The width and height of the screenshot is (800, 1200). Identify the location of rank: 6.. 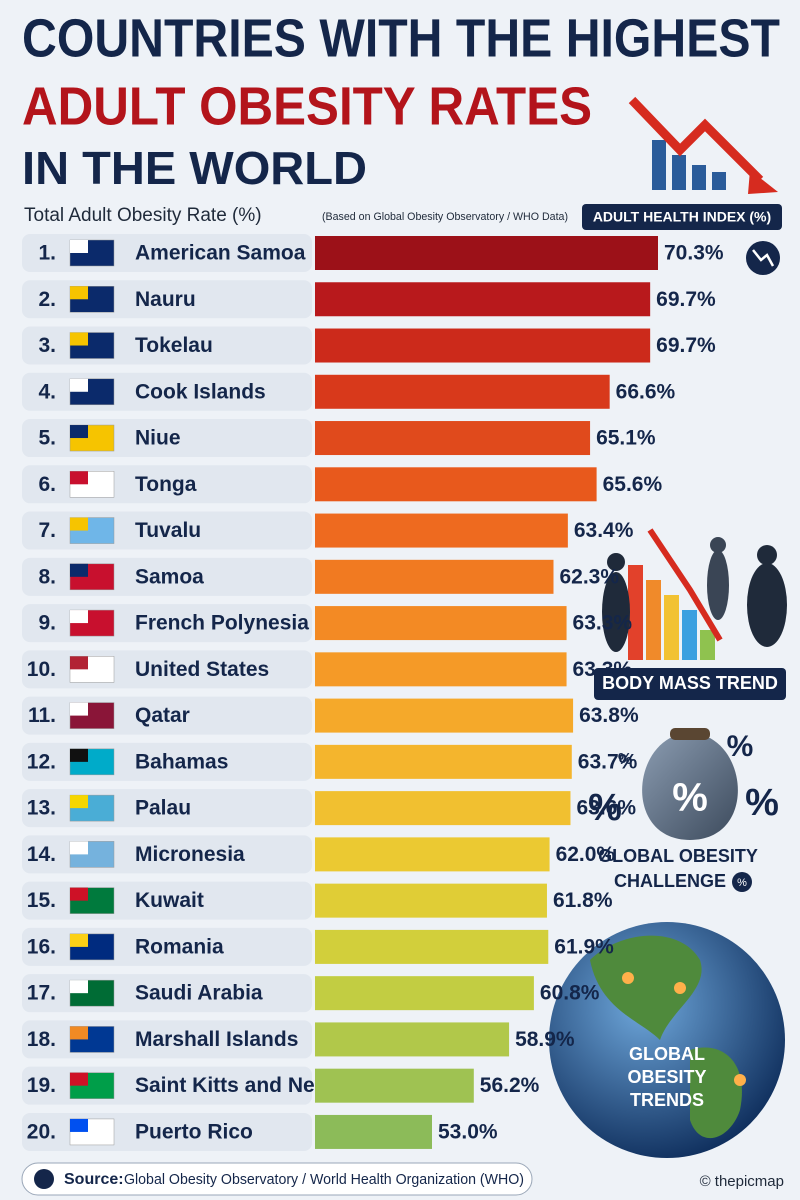
(47, 484).